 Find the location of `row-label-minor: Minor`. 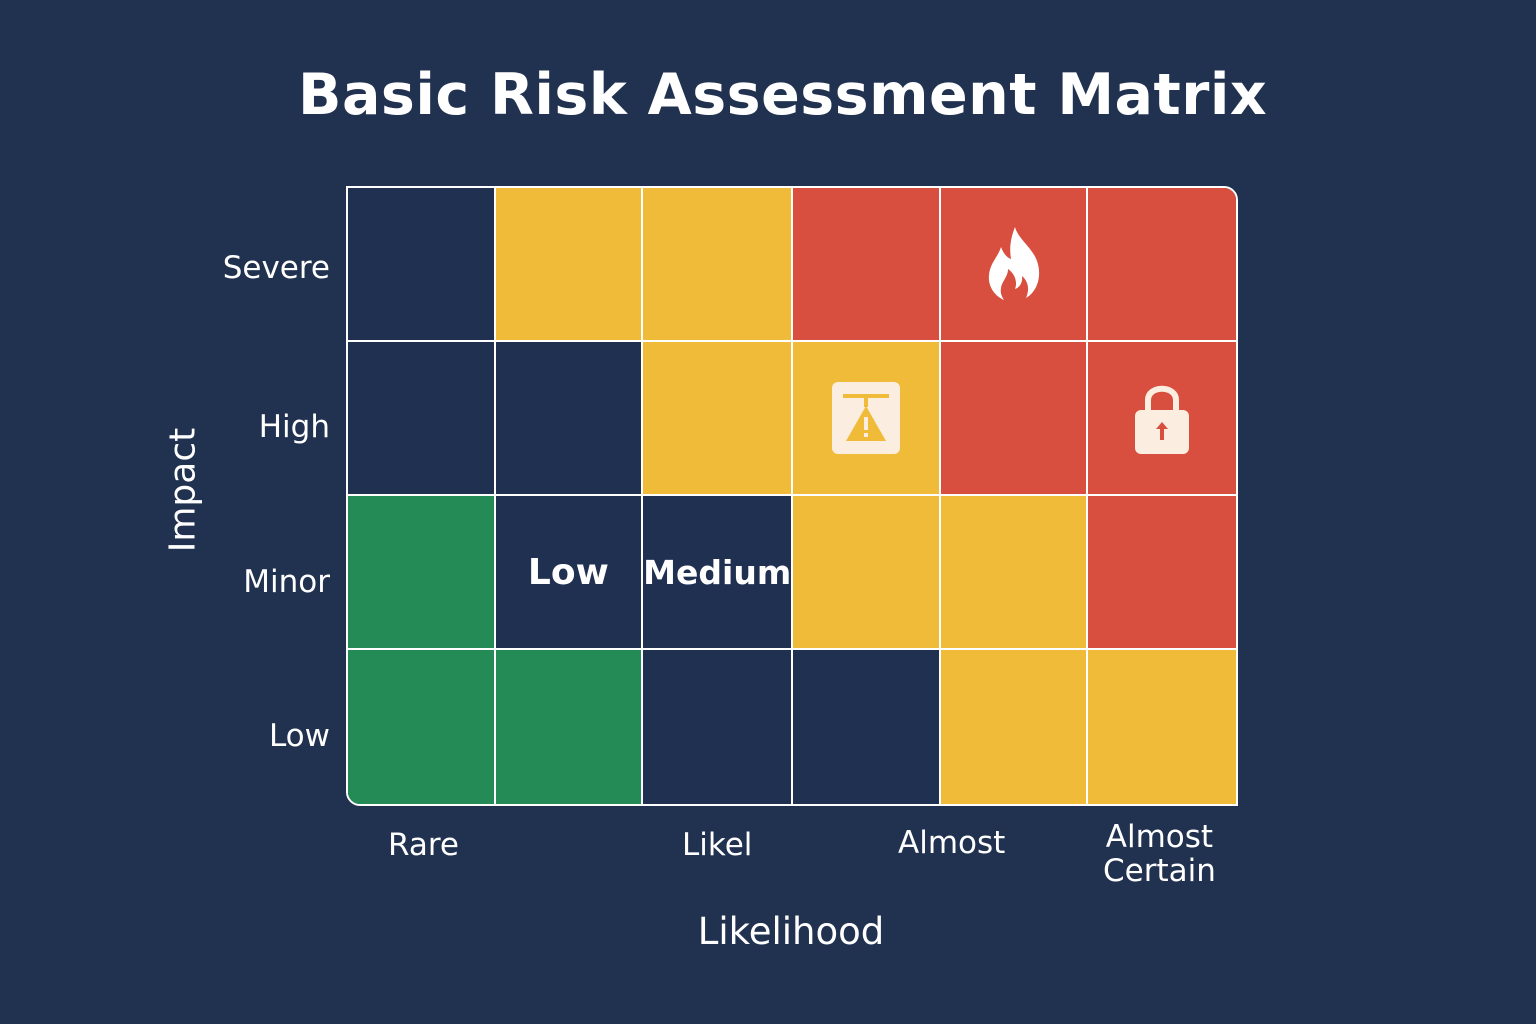

row-label-minor: Minor is located at coordinates (286, 582).